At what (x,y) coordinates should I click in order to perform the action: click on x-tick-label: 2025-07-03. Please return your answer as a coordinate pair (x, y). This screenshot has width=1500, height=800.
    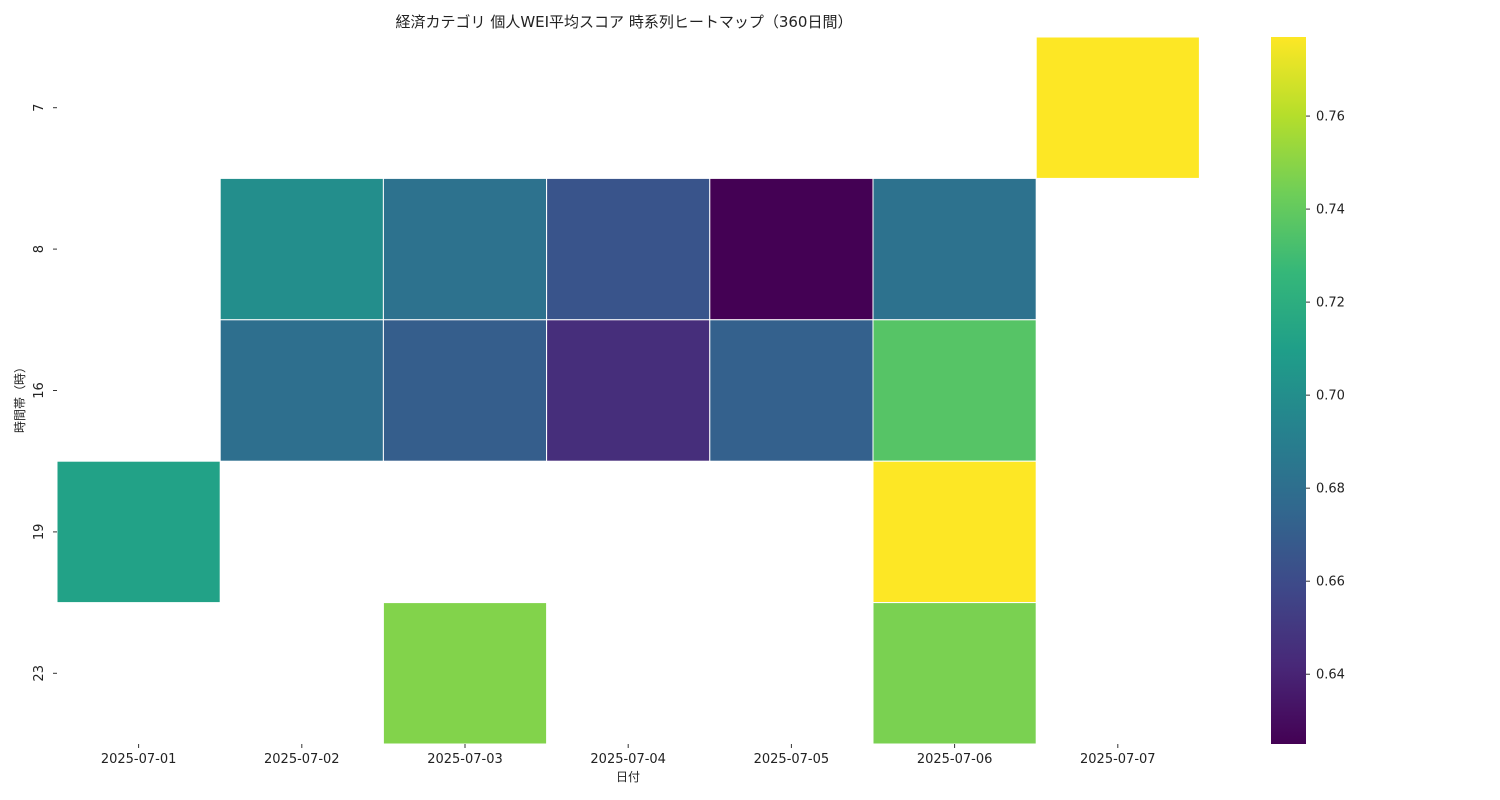
    Looking at the image, I should click on (465, 759).